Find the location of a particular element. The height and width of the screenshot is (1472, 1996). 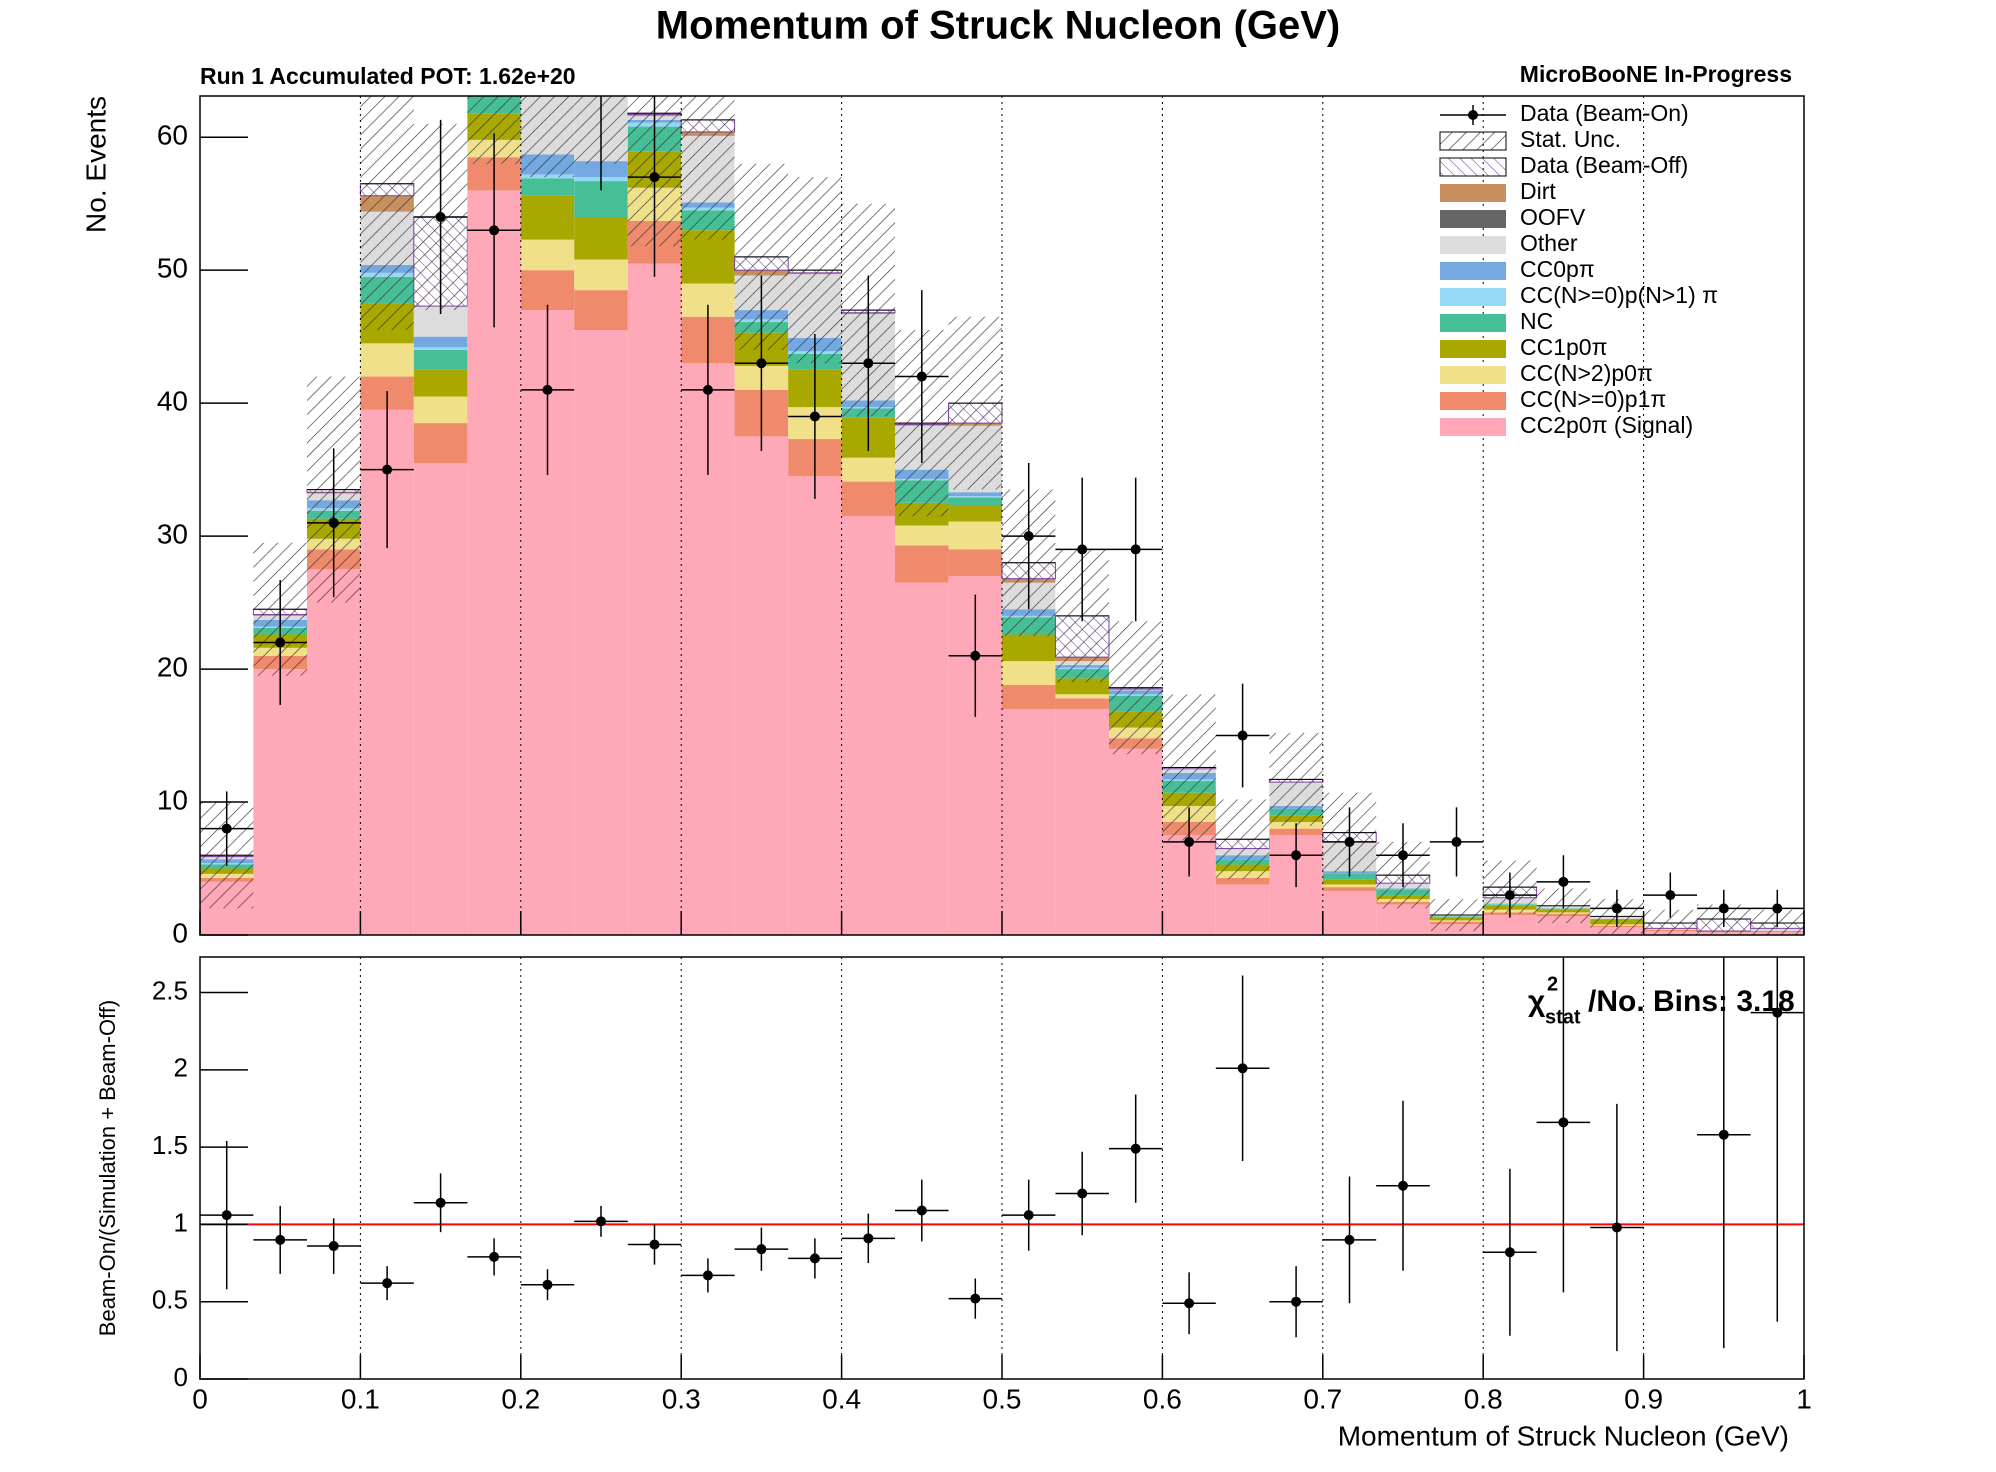

y-tick-label: 60 is located at coordinates (172, 135).